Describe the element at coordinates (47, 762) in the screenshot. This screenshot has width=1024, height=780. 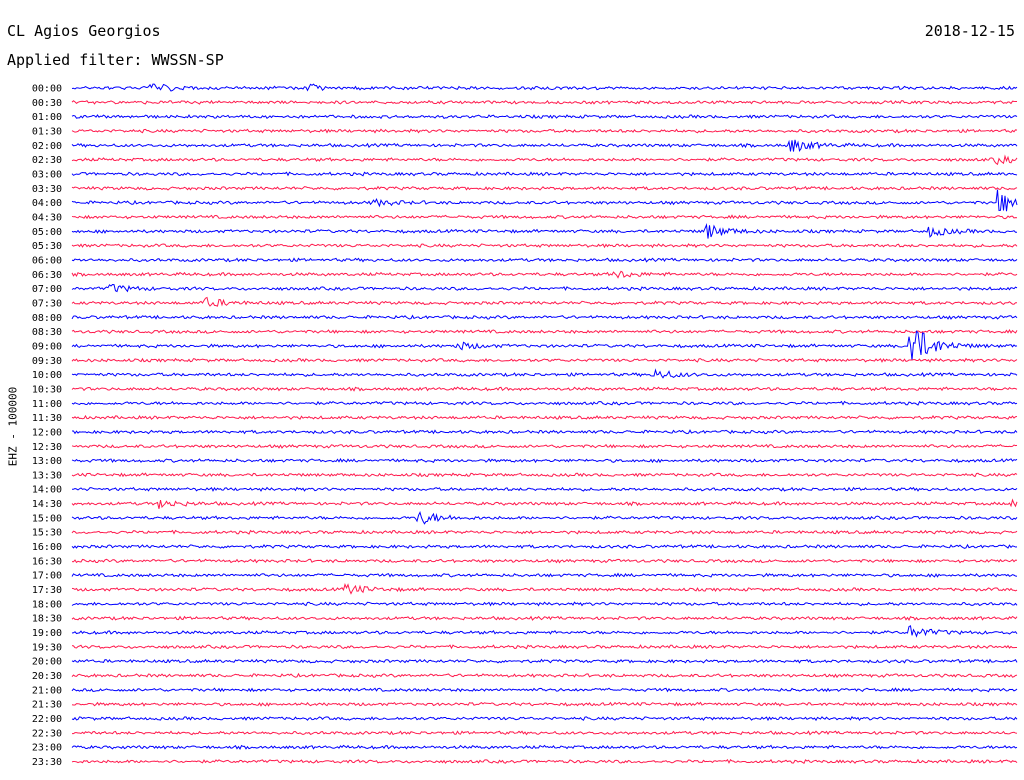
I see `row-time-label: 23:30` at that location.